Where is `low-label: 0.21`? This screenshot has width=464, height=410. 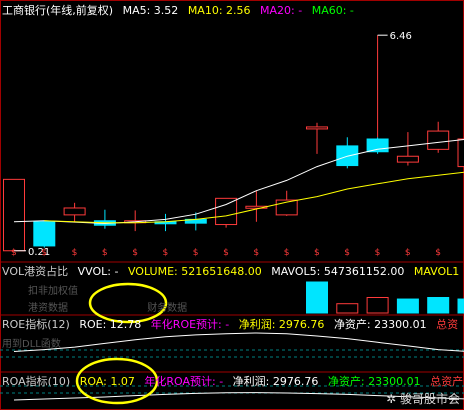 low-label: 0.21 is located at coordinates (39, 252).